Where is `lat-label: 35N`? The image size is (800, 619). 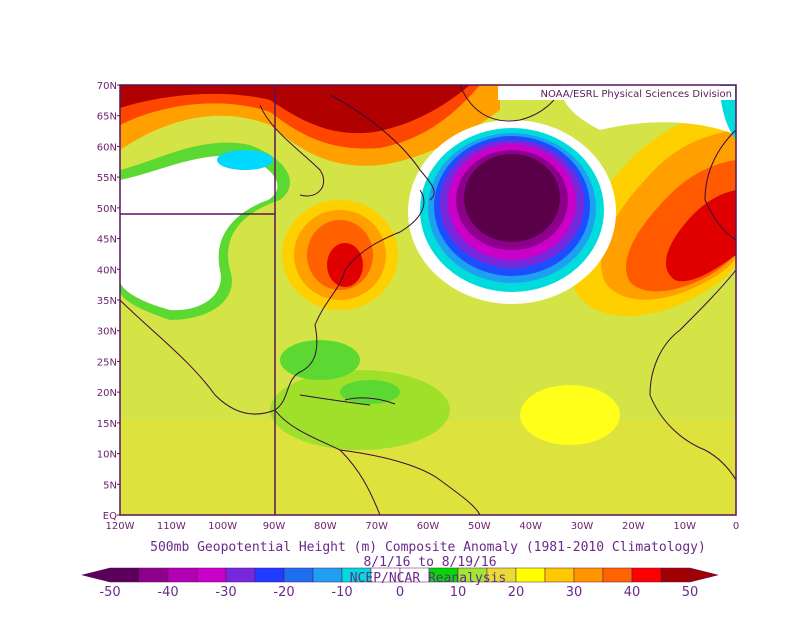 lat-label: 35N is located at coordinates (107, 301).